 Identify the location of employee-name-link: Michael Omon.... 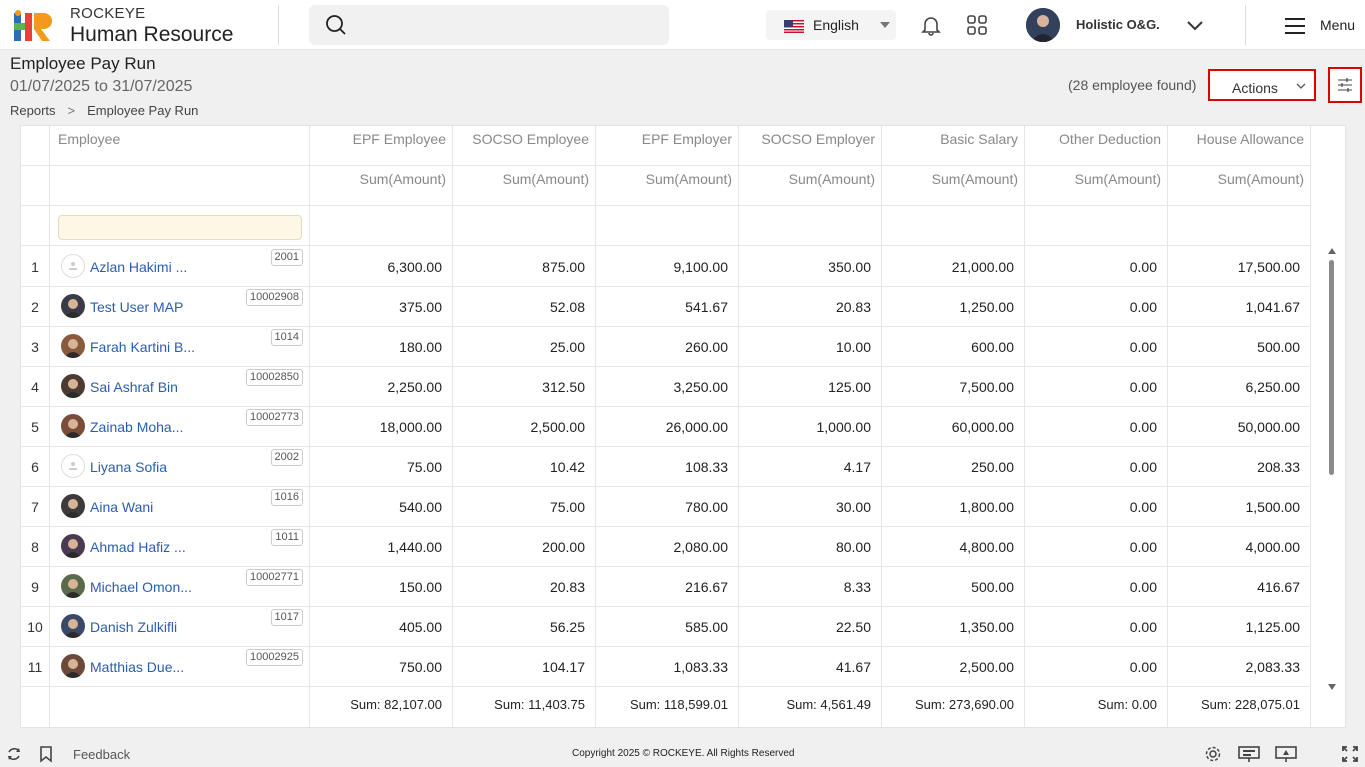
(141, 587).